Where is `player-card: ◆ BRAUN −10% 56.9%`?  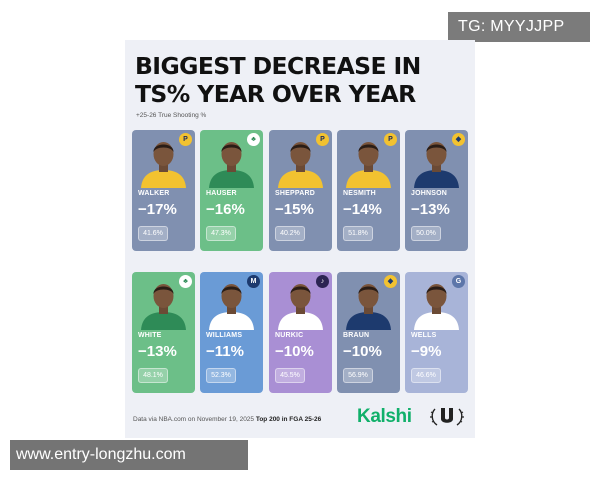
player-card: ◆ BRAUN −10% 56.9% is located at coordinates (368, 332).